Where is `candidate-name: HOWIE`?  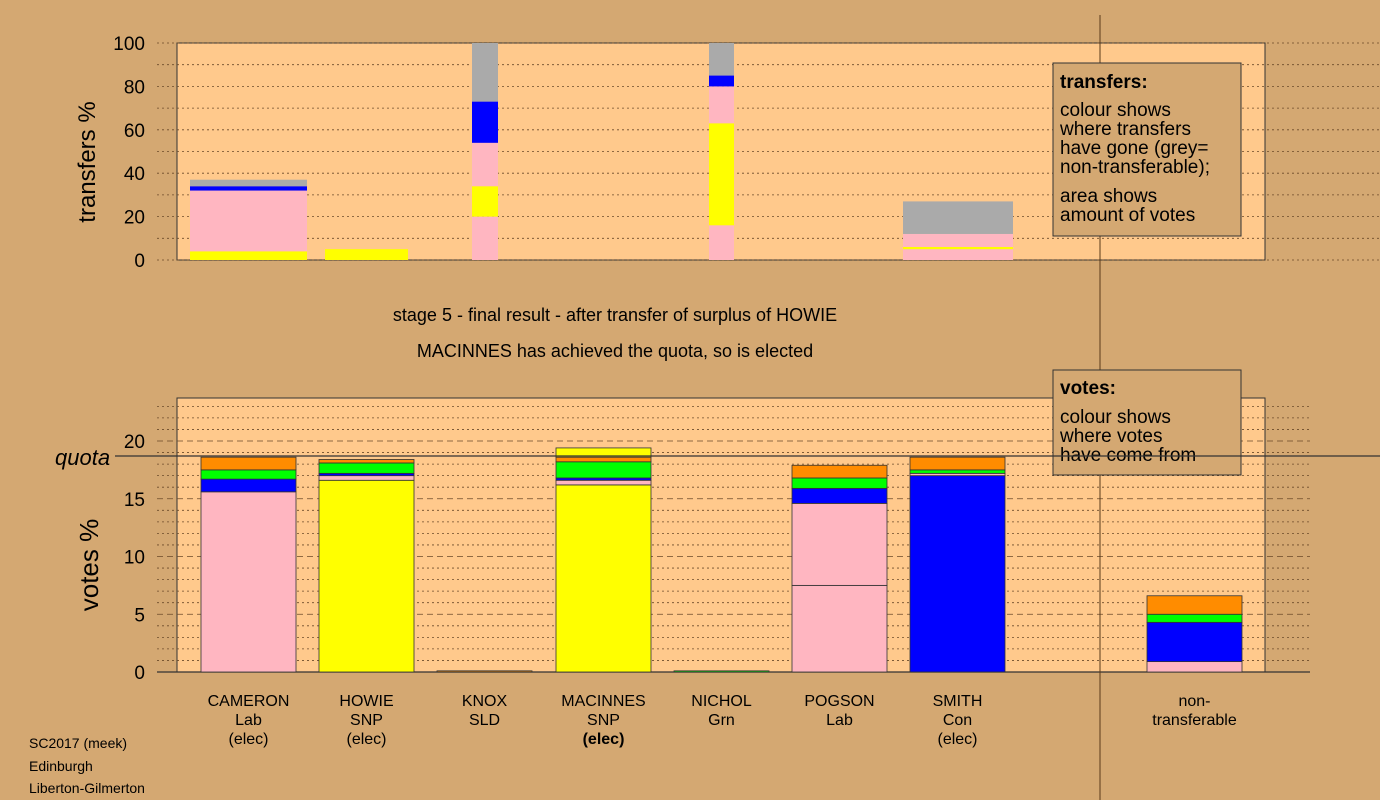
candidate-name: HOWIE is located at coordinates (366, 701).